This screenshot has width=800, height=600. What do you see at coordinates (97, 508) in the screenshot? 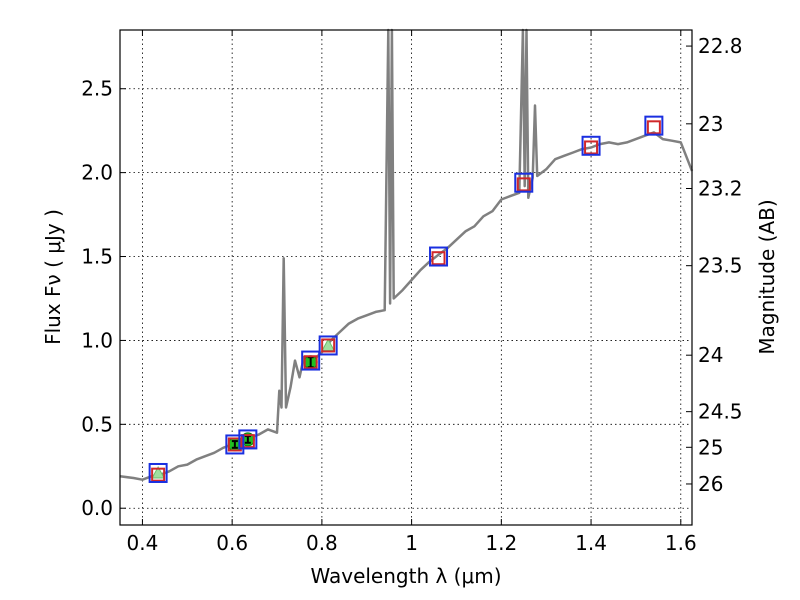
I see `y-tick-label: 0.0` at bounding box center [97, 508].